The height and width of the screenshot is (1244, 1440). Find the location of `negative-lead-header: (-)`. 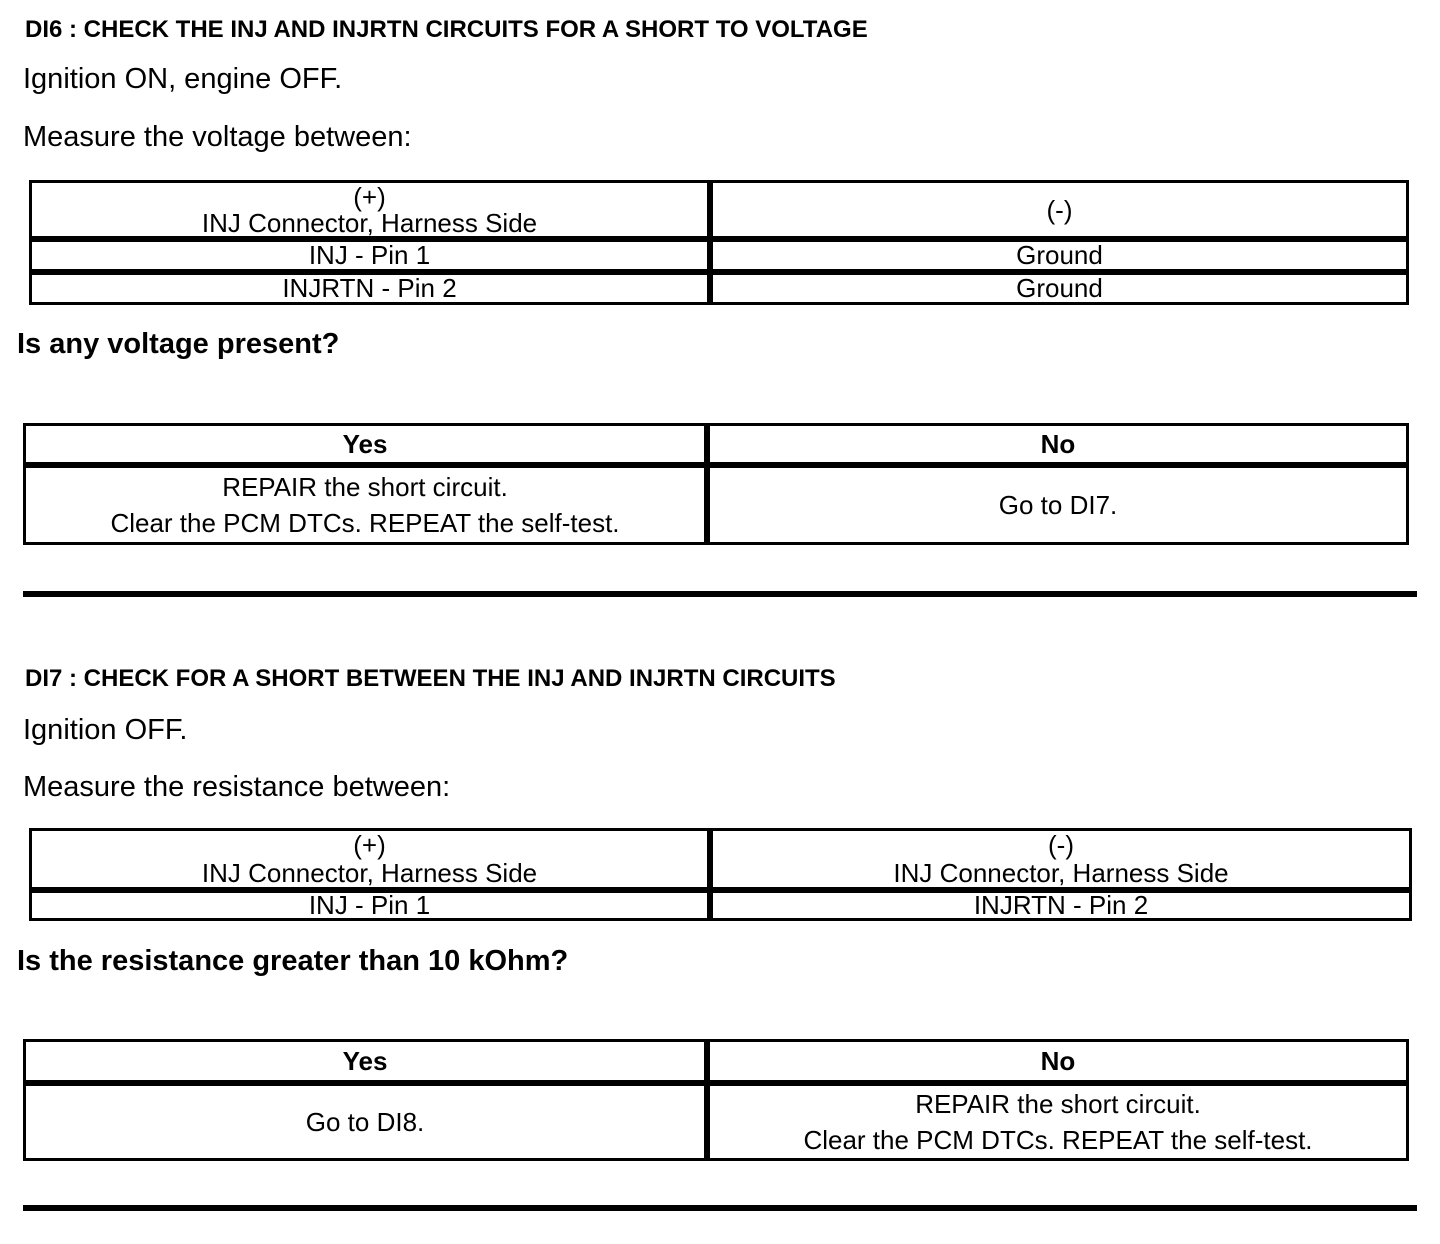

negative-lead-header: (-) is located at coordinates (1059, 209).